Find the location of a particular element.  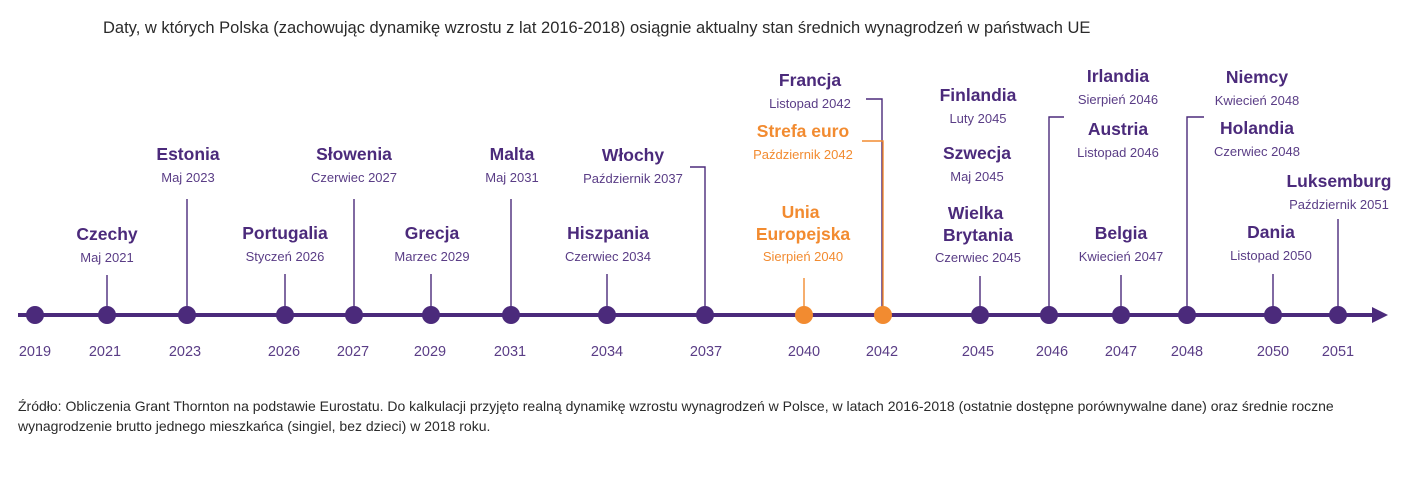

country-name: Grecja is located at coordinates (432, 233).